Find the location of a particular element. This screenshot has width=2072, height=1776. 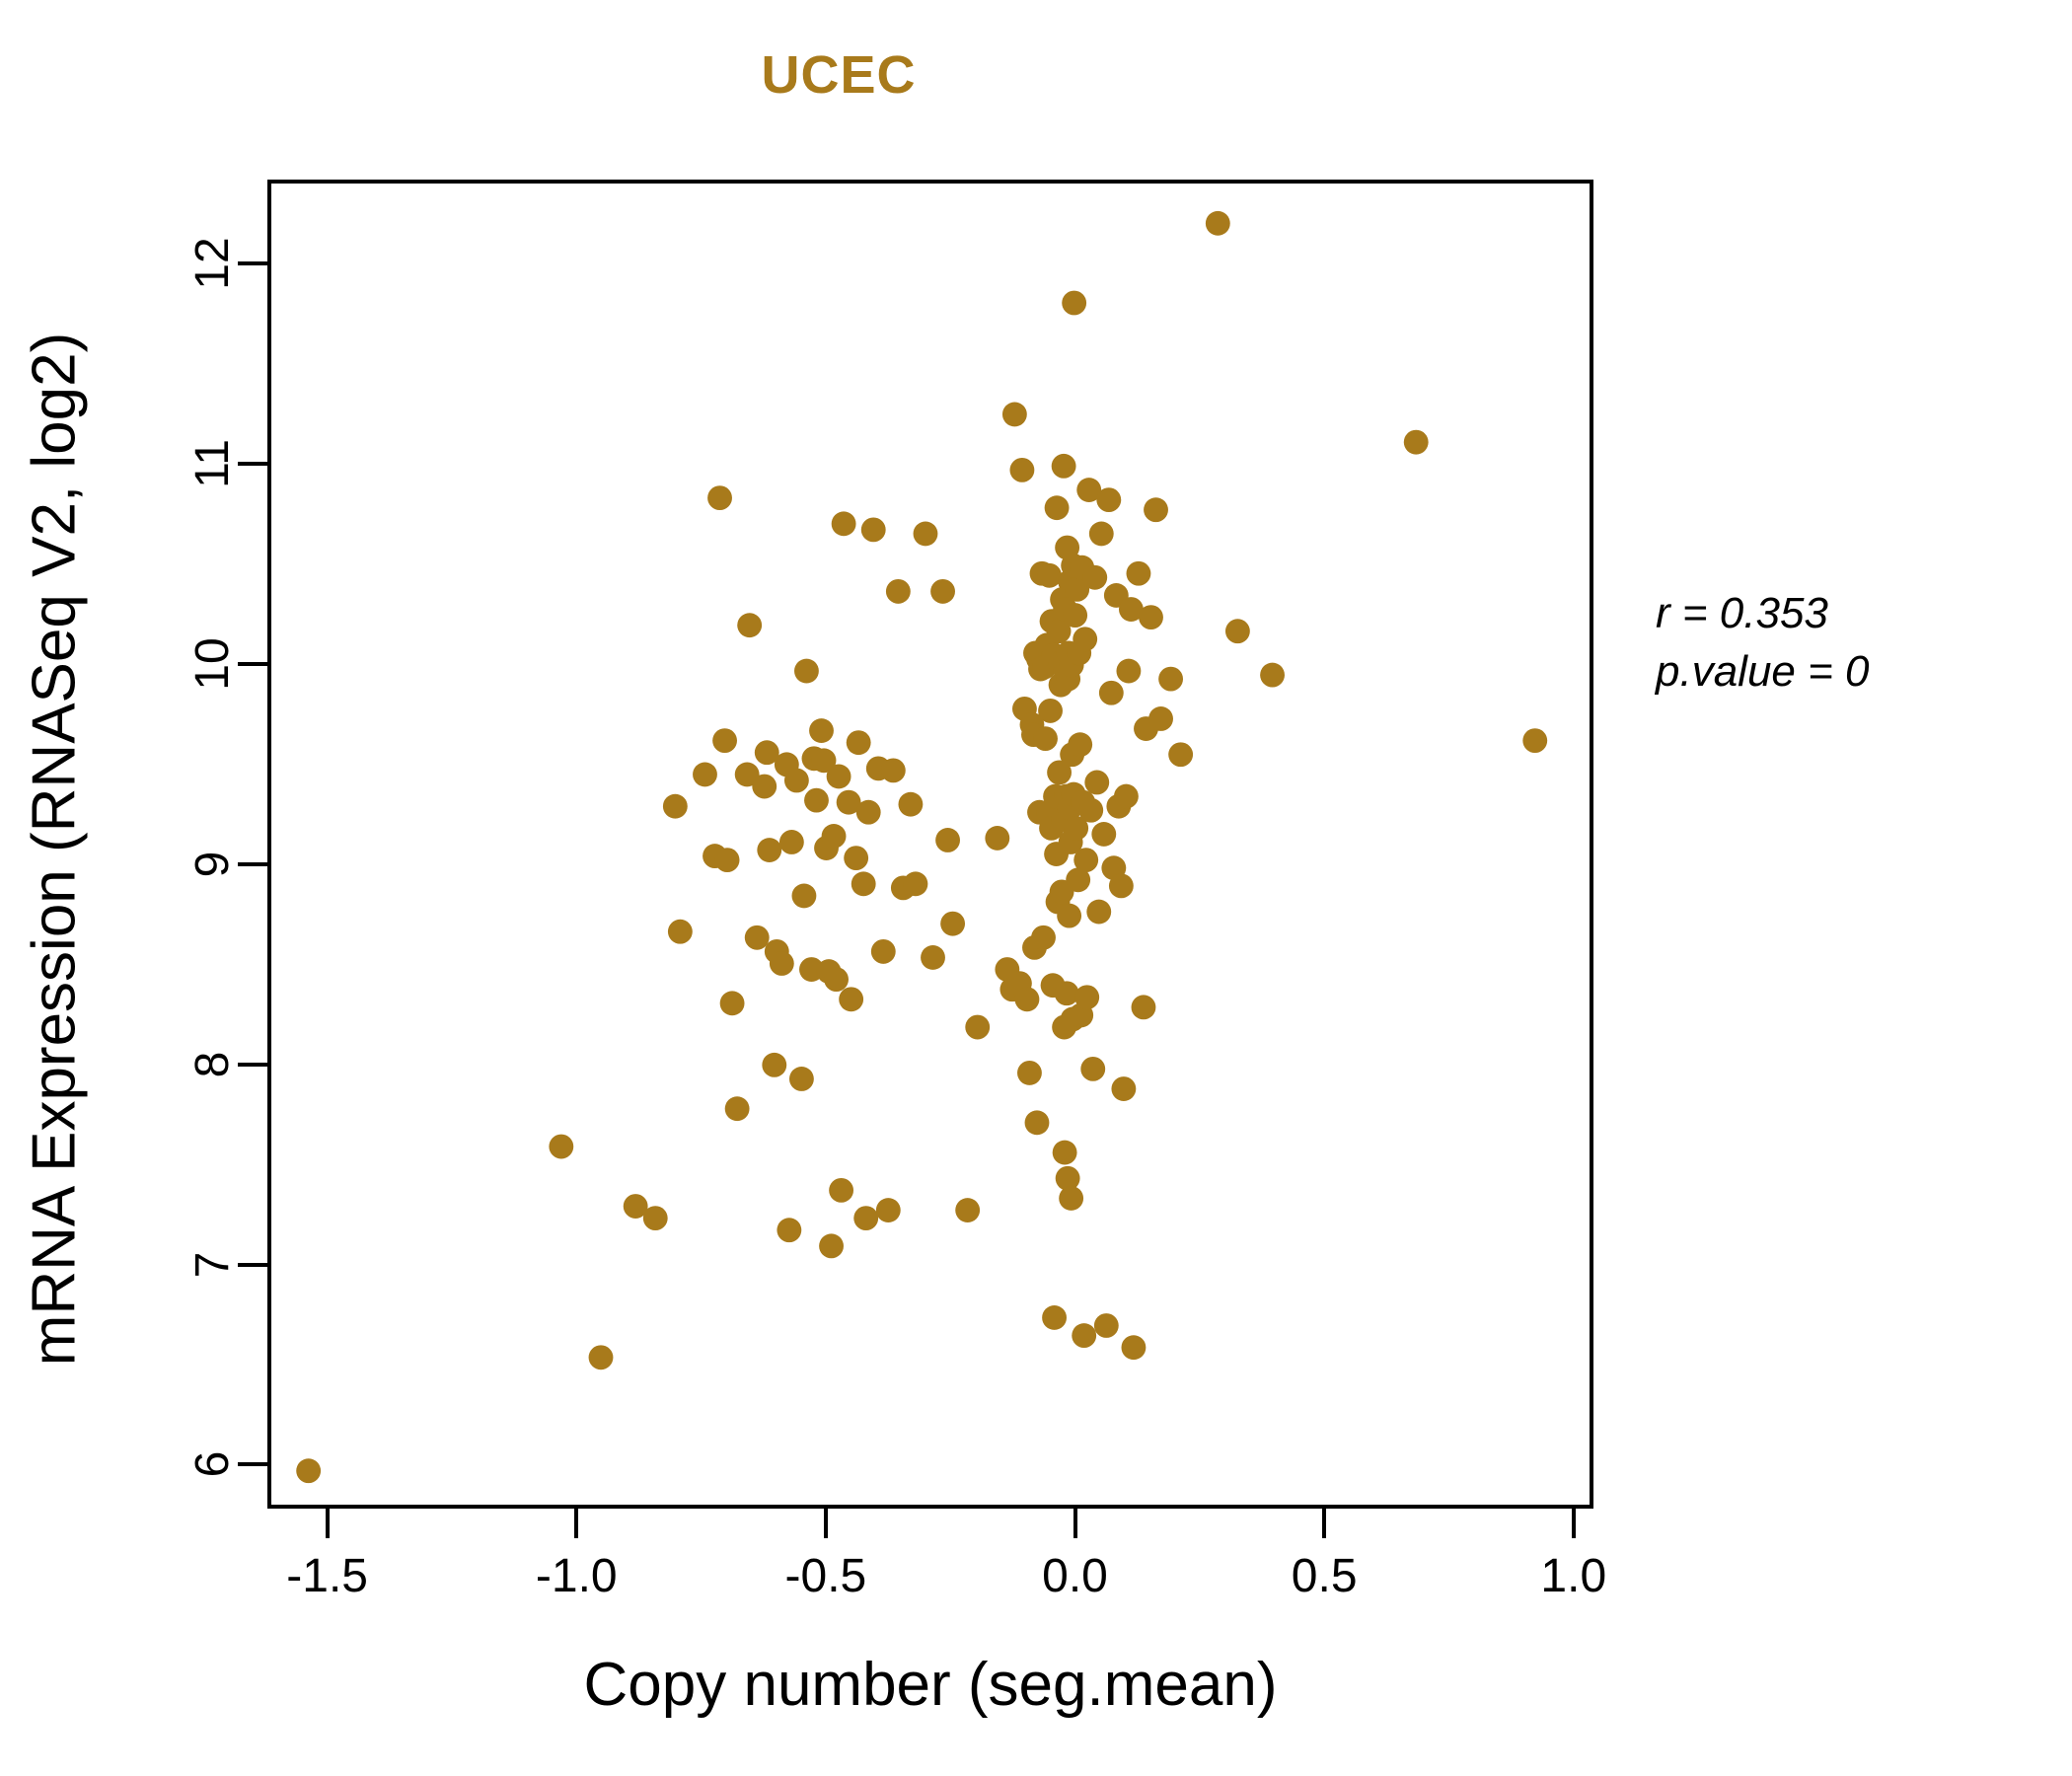

page-title: UCEC is located at coordinates (839, 75).